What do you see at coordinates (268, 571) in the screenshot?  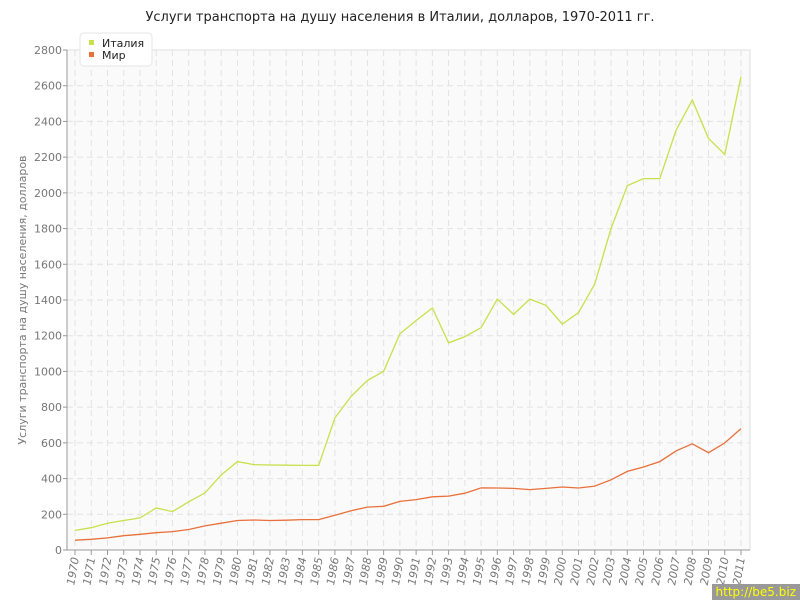 I see `x-tick-label: 1982` at bounding box center [268, 571].